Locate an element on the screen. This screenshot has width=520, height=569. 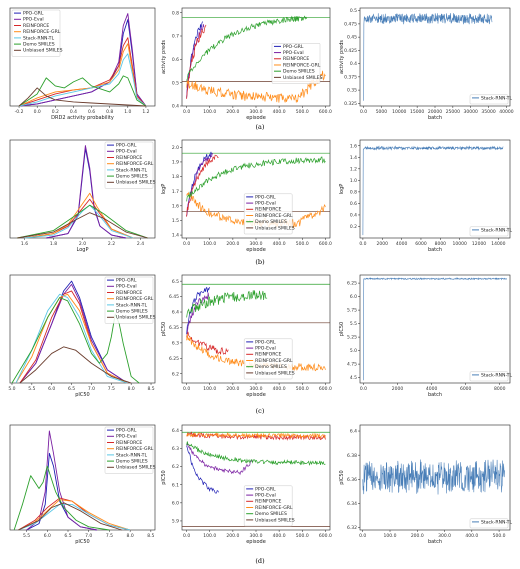
y-tick-label: 6.1 is located at coordinates (175, 485).